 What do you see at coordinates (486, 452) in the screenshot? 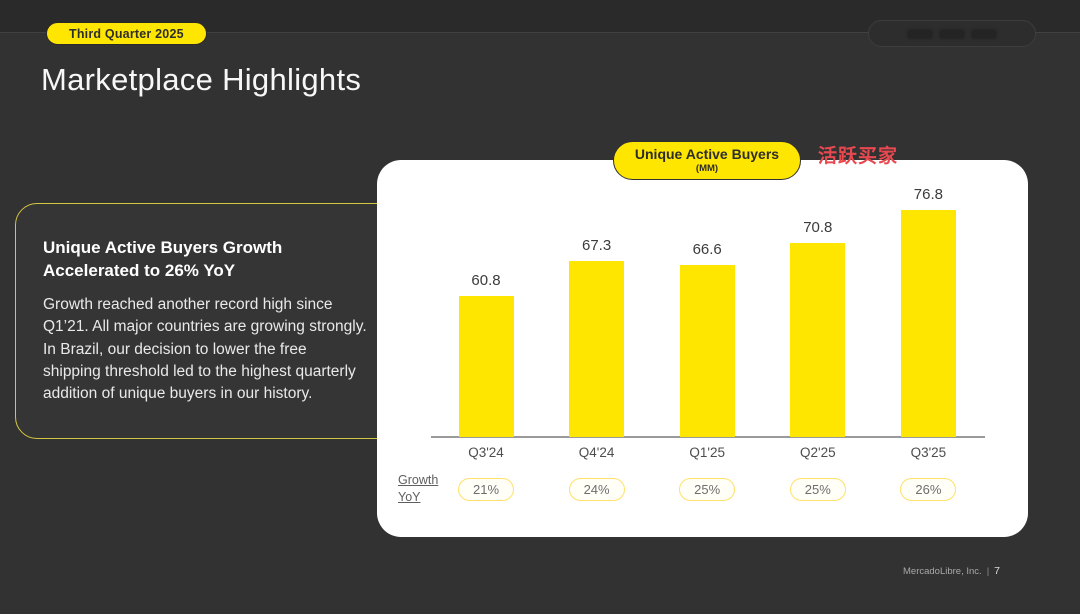
I see `category-label: Q3'24` at bounding box center [486, 452].